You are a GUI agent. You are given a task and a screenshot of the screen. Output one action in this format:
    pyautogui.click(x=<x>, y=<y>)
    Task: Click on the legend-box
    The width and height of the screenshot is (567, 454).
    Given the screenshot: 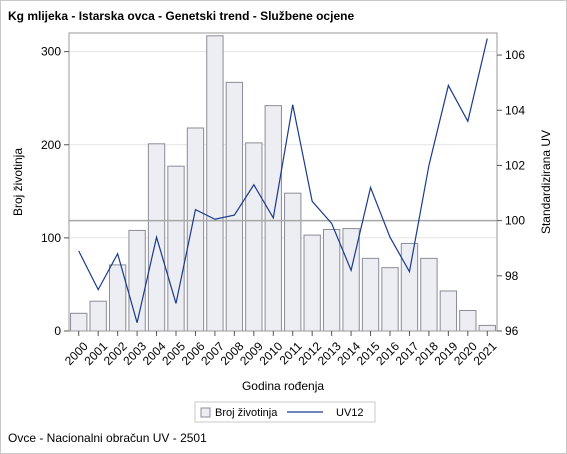 What is the action you would take?
    pyautogui.click(x=285, y=412)
    